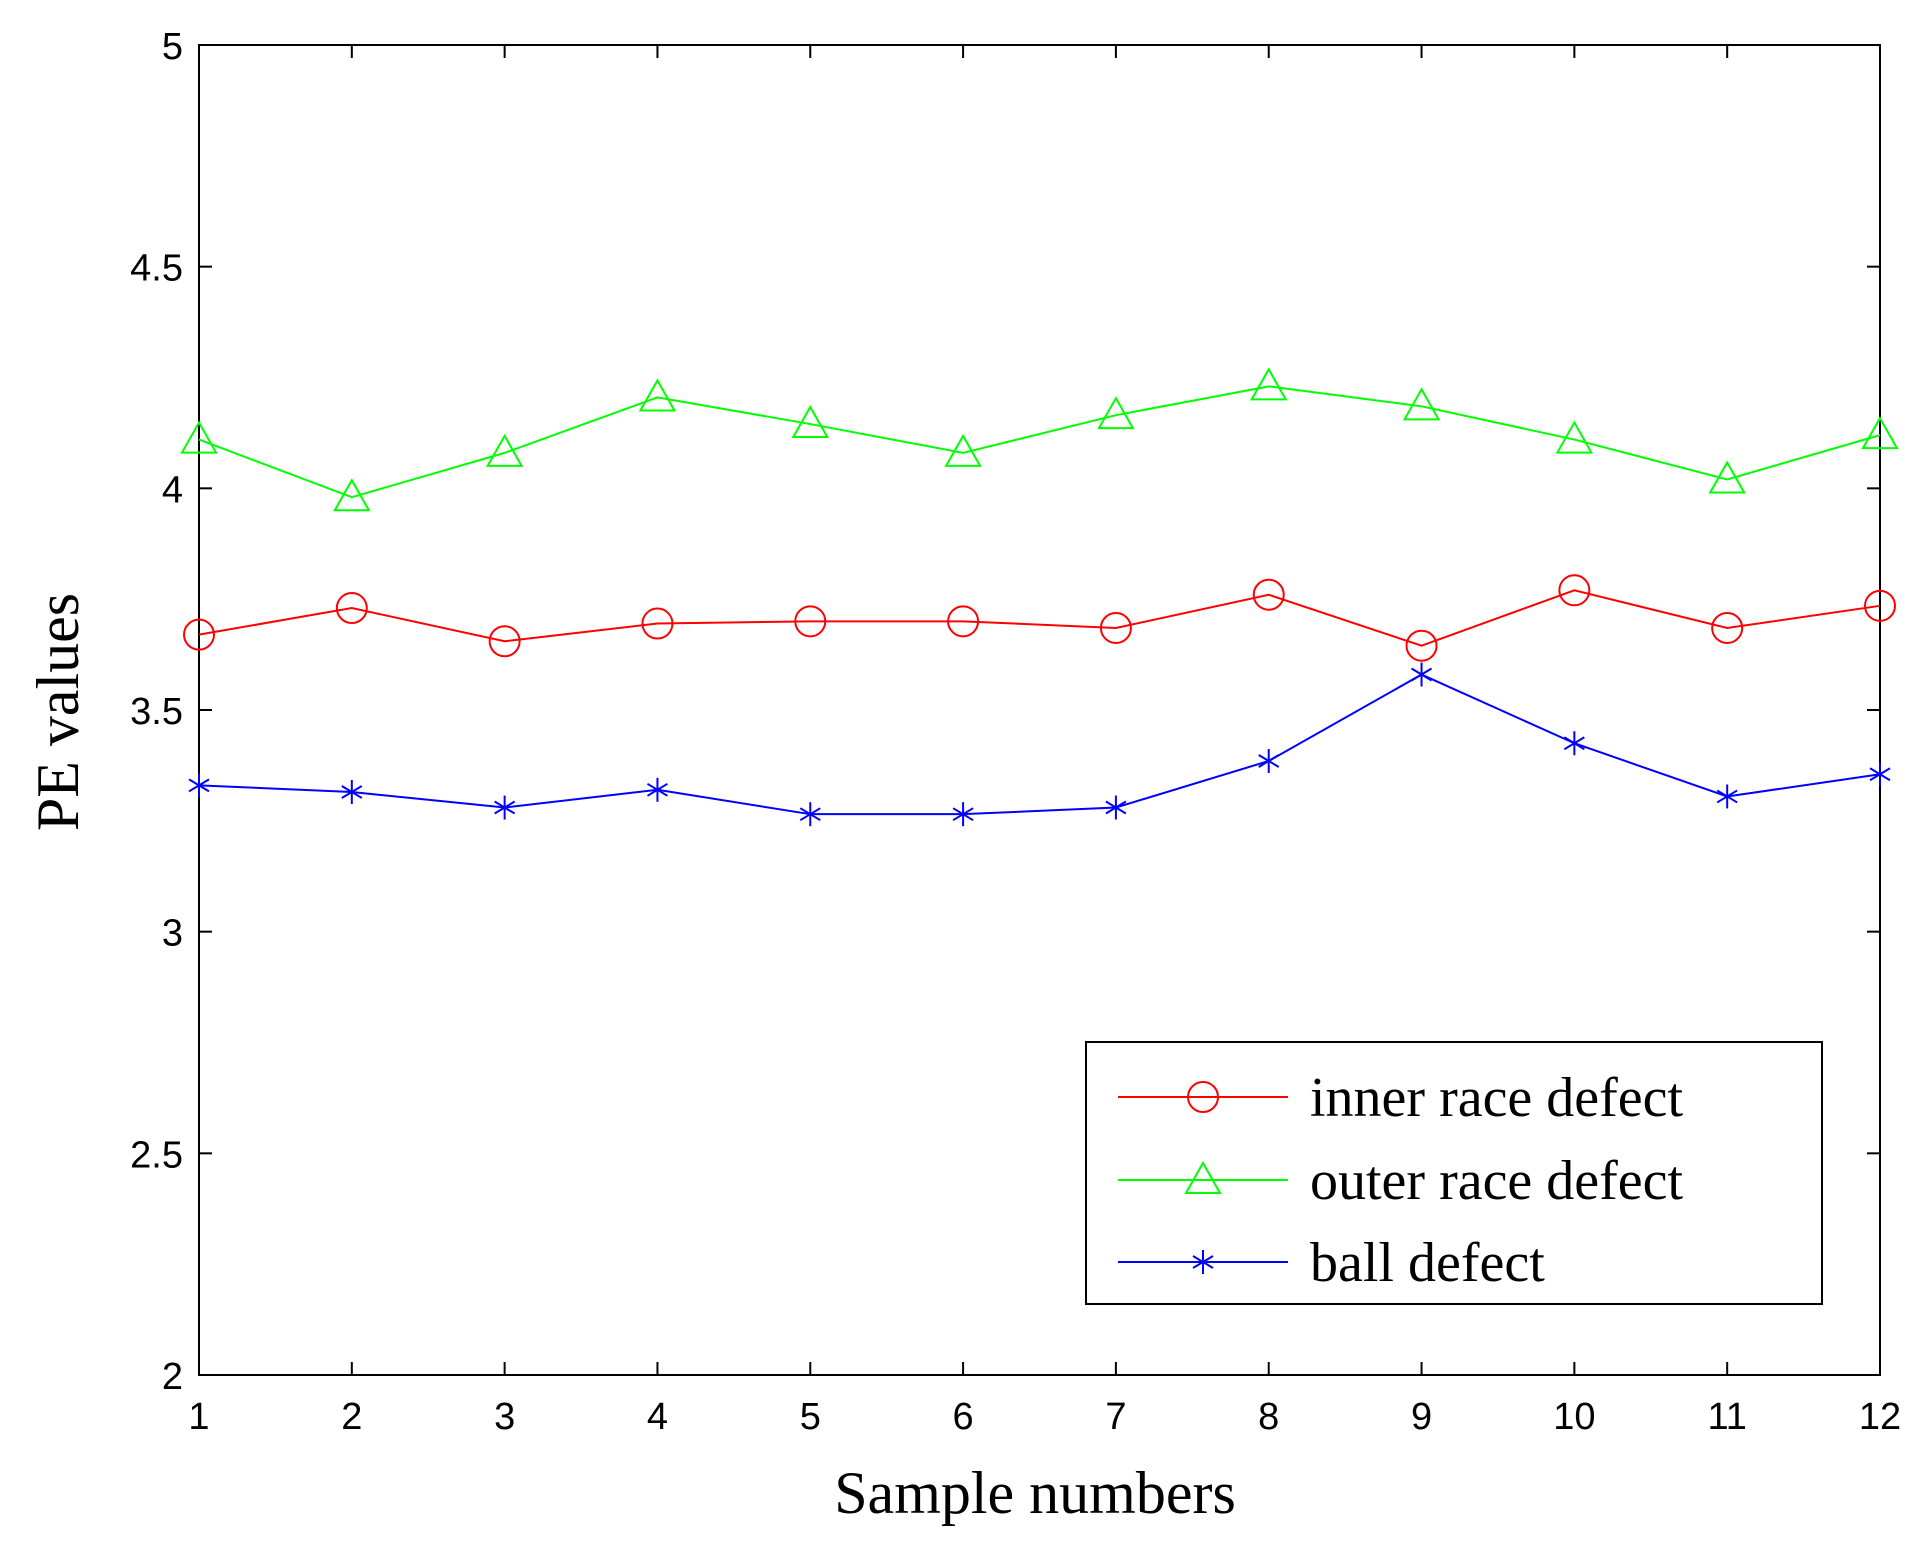  Describe the element at coordinates (156, 1155) in the screenshot. I see `y-tick-label: 2.5` at that location.